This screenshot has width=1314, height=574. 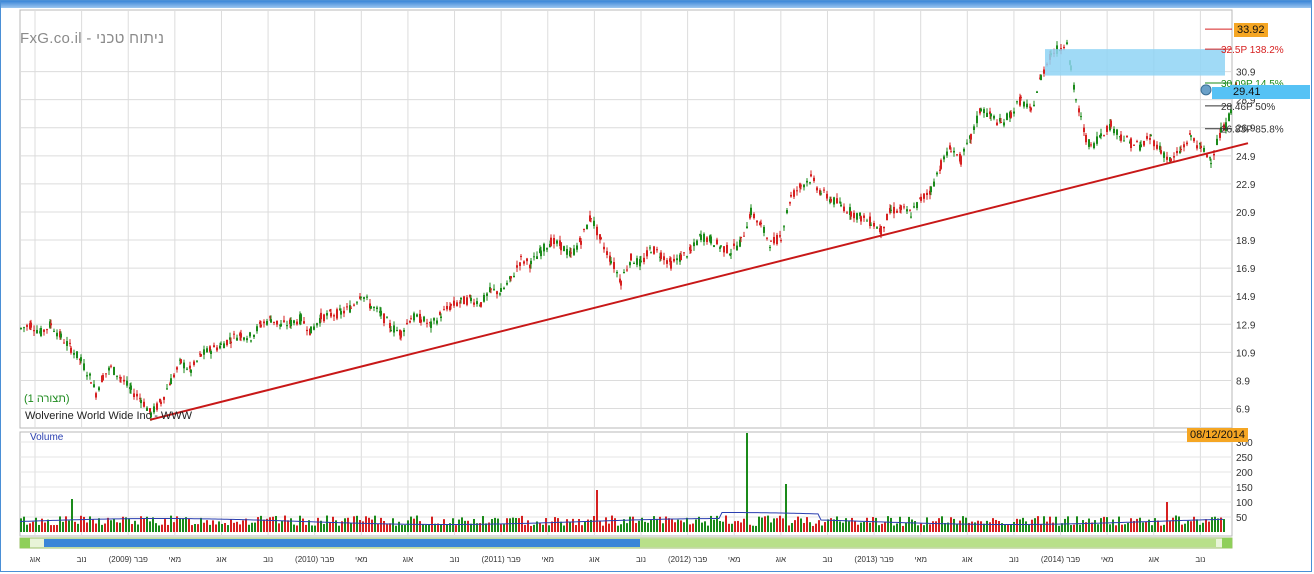 I want to click on level-label: 28.46P 50%, so click(x=1248, y=107).